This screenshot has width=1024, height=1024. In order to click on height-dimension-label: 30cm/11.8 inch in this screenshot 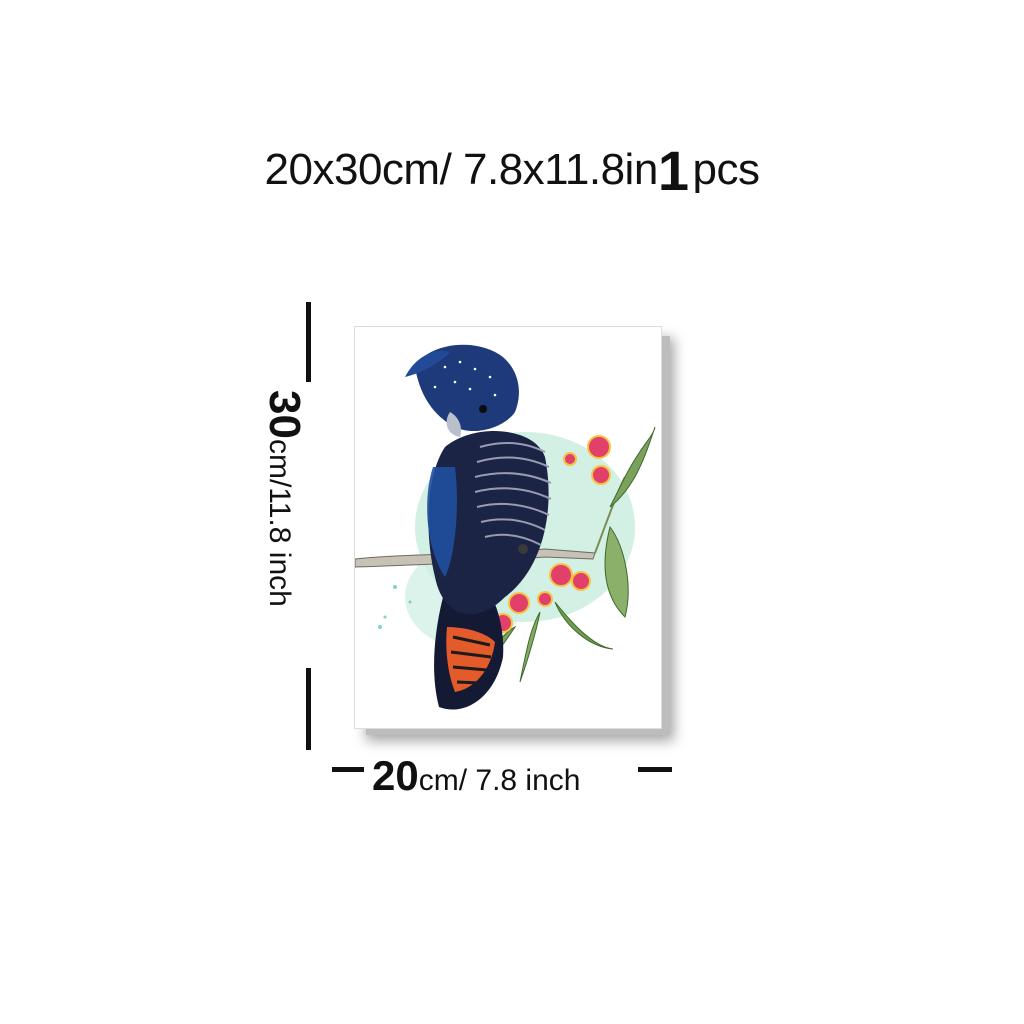, I will do `click(284, 498)`.